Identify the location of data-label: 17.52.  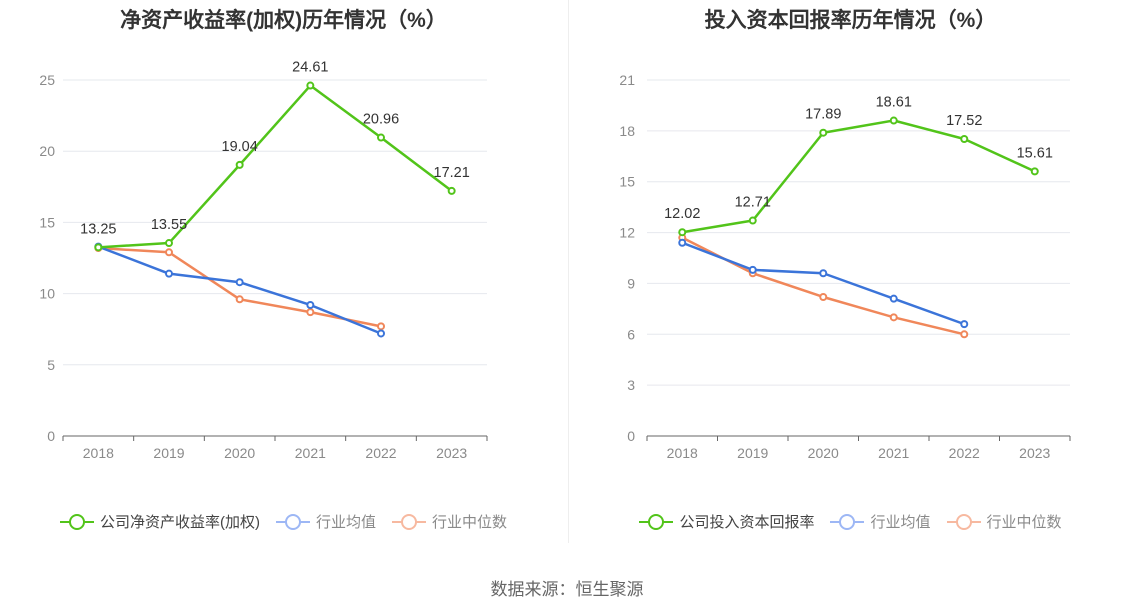
(964, 121).